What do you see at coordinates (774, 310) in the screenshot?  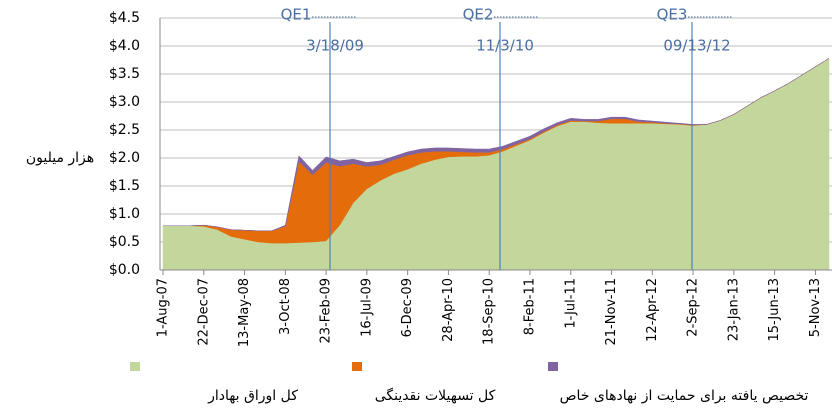 I see `x-tick-label: 15-Jun-13` at bounding box center [774, 310].